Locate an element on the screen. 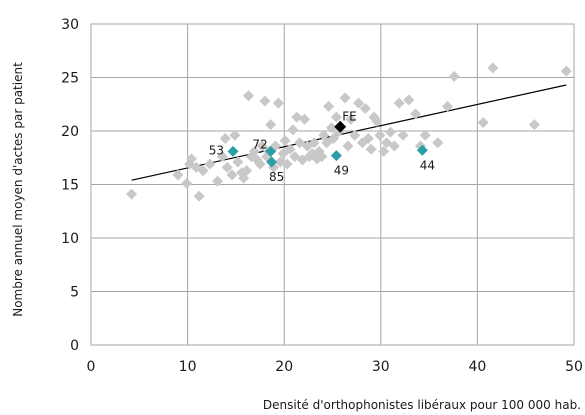 The height and width of the screenshot is (415, 585). y-tick-label: 0 is located at coordinates (74, 346).